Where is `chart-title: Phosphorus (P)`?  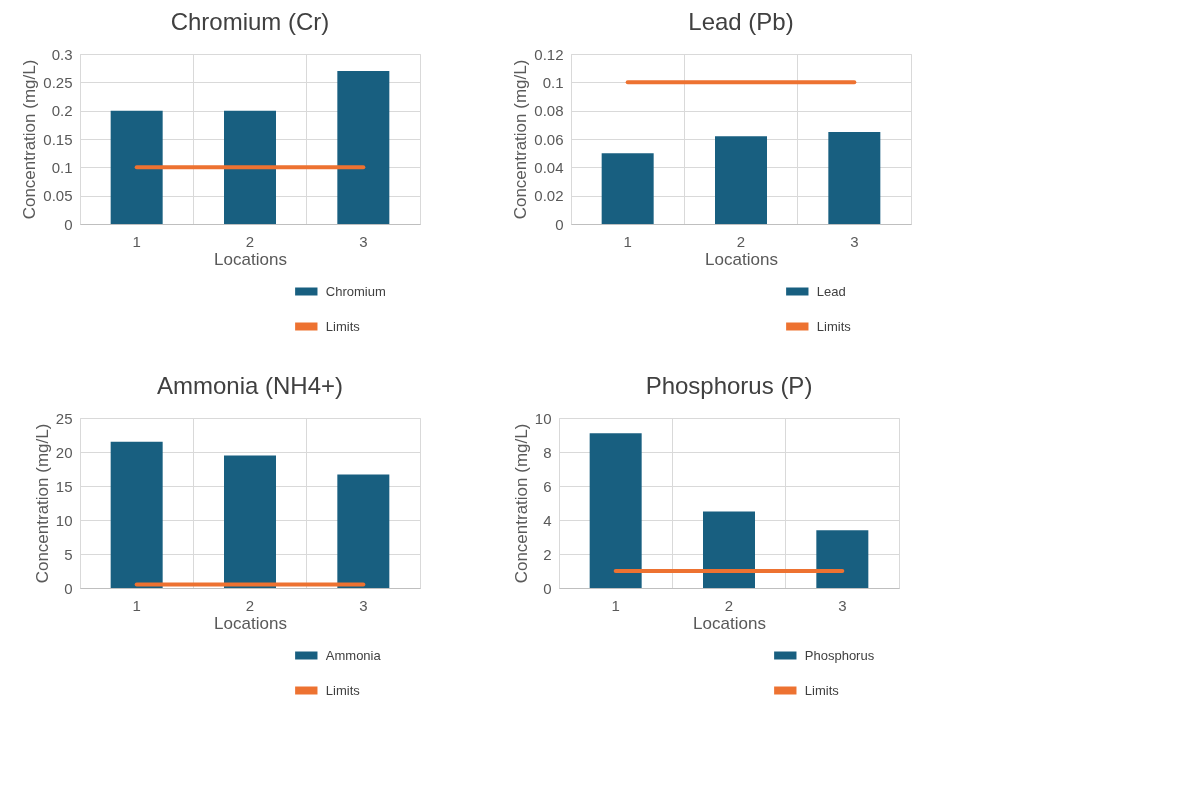
chart-title: Phosphorus (P) is located at coordinates (729, 385).